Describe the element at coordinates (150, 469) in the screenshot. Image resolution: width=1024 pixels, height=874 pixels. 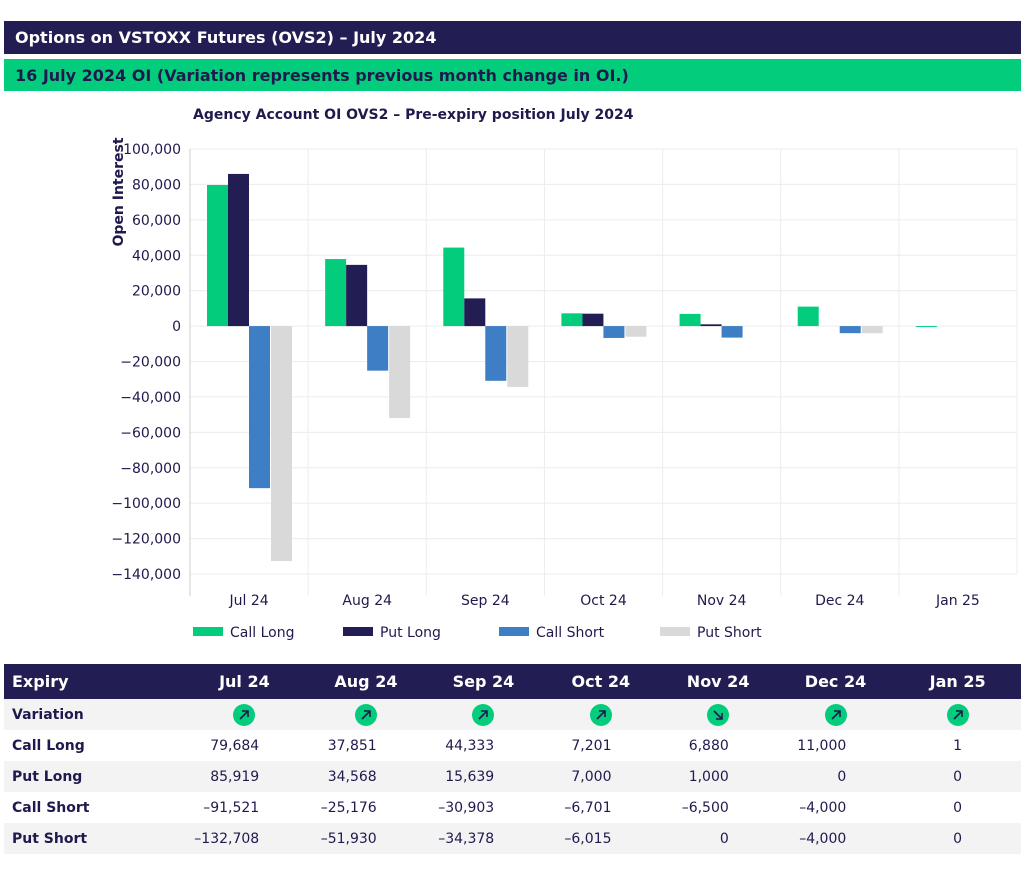
I see `y-tick-label: −80,000` at that location.